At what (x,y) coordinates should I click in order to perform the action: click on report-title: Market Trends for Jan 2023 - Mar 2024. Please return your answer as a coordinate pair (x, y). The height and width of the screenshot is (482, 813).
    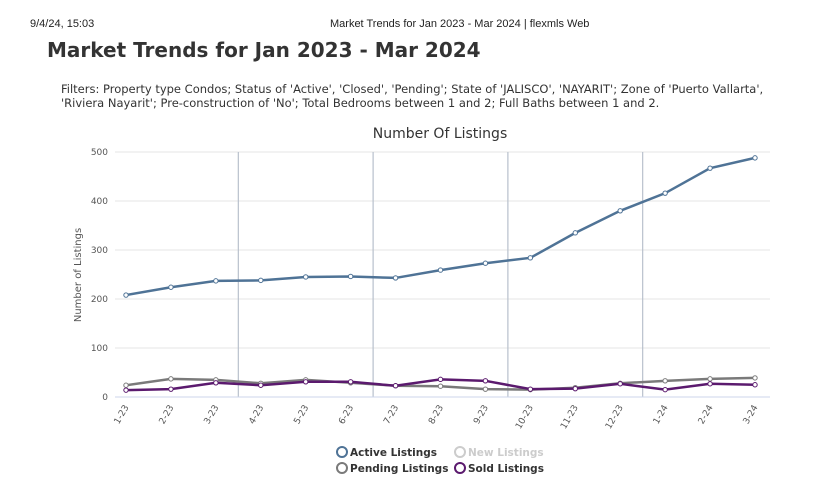
    Looking at the image, I should click on (264, 50).